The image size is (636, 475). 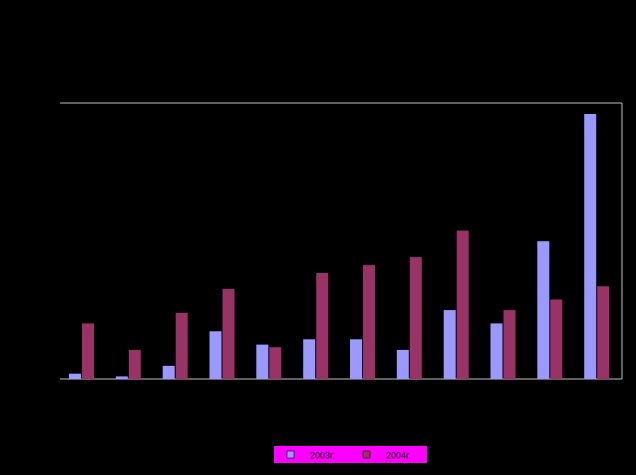 What do you see at coordinates (366, 454) in the screenshot?
I see `legend-swatch-2004` at bounding box center [366, 454].